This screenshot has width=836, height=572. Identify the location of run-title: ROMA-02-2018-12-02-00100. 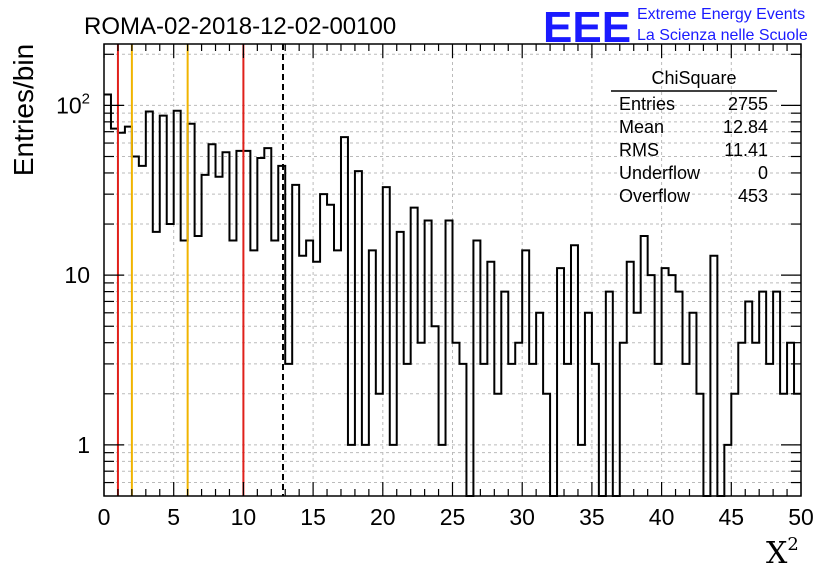
(240, 26).